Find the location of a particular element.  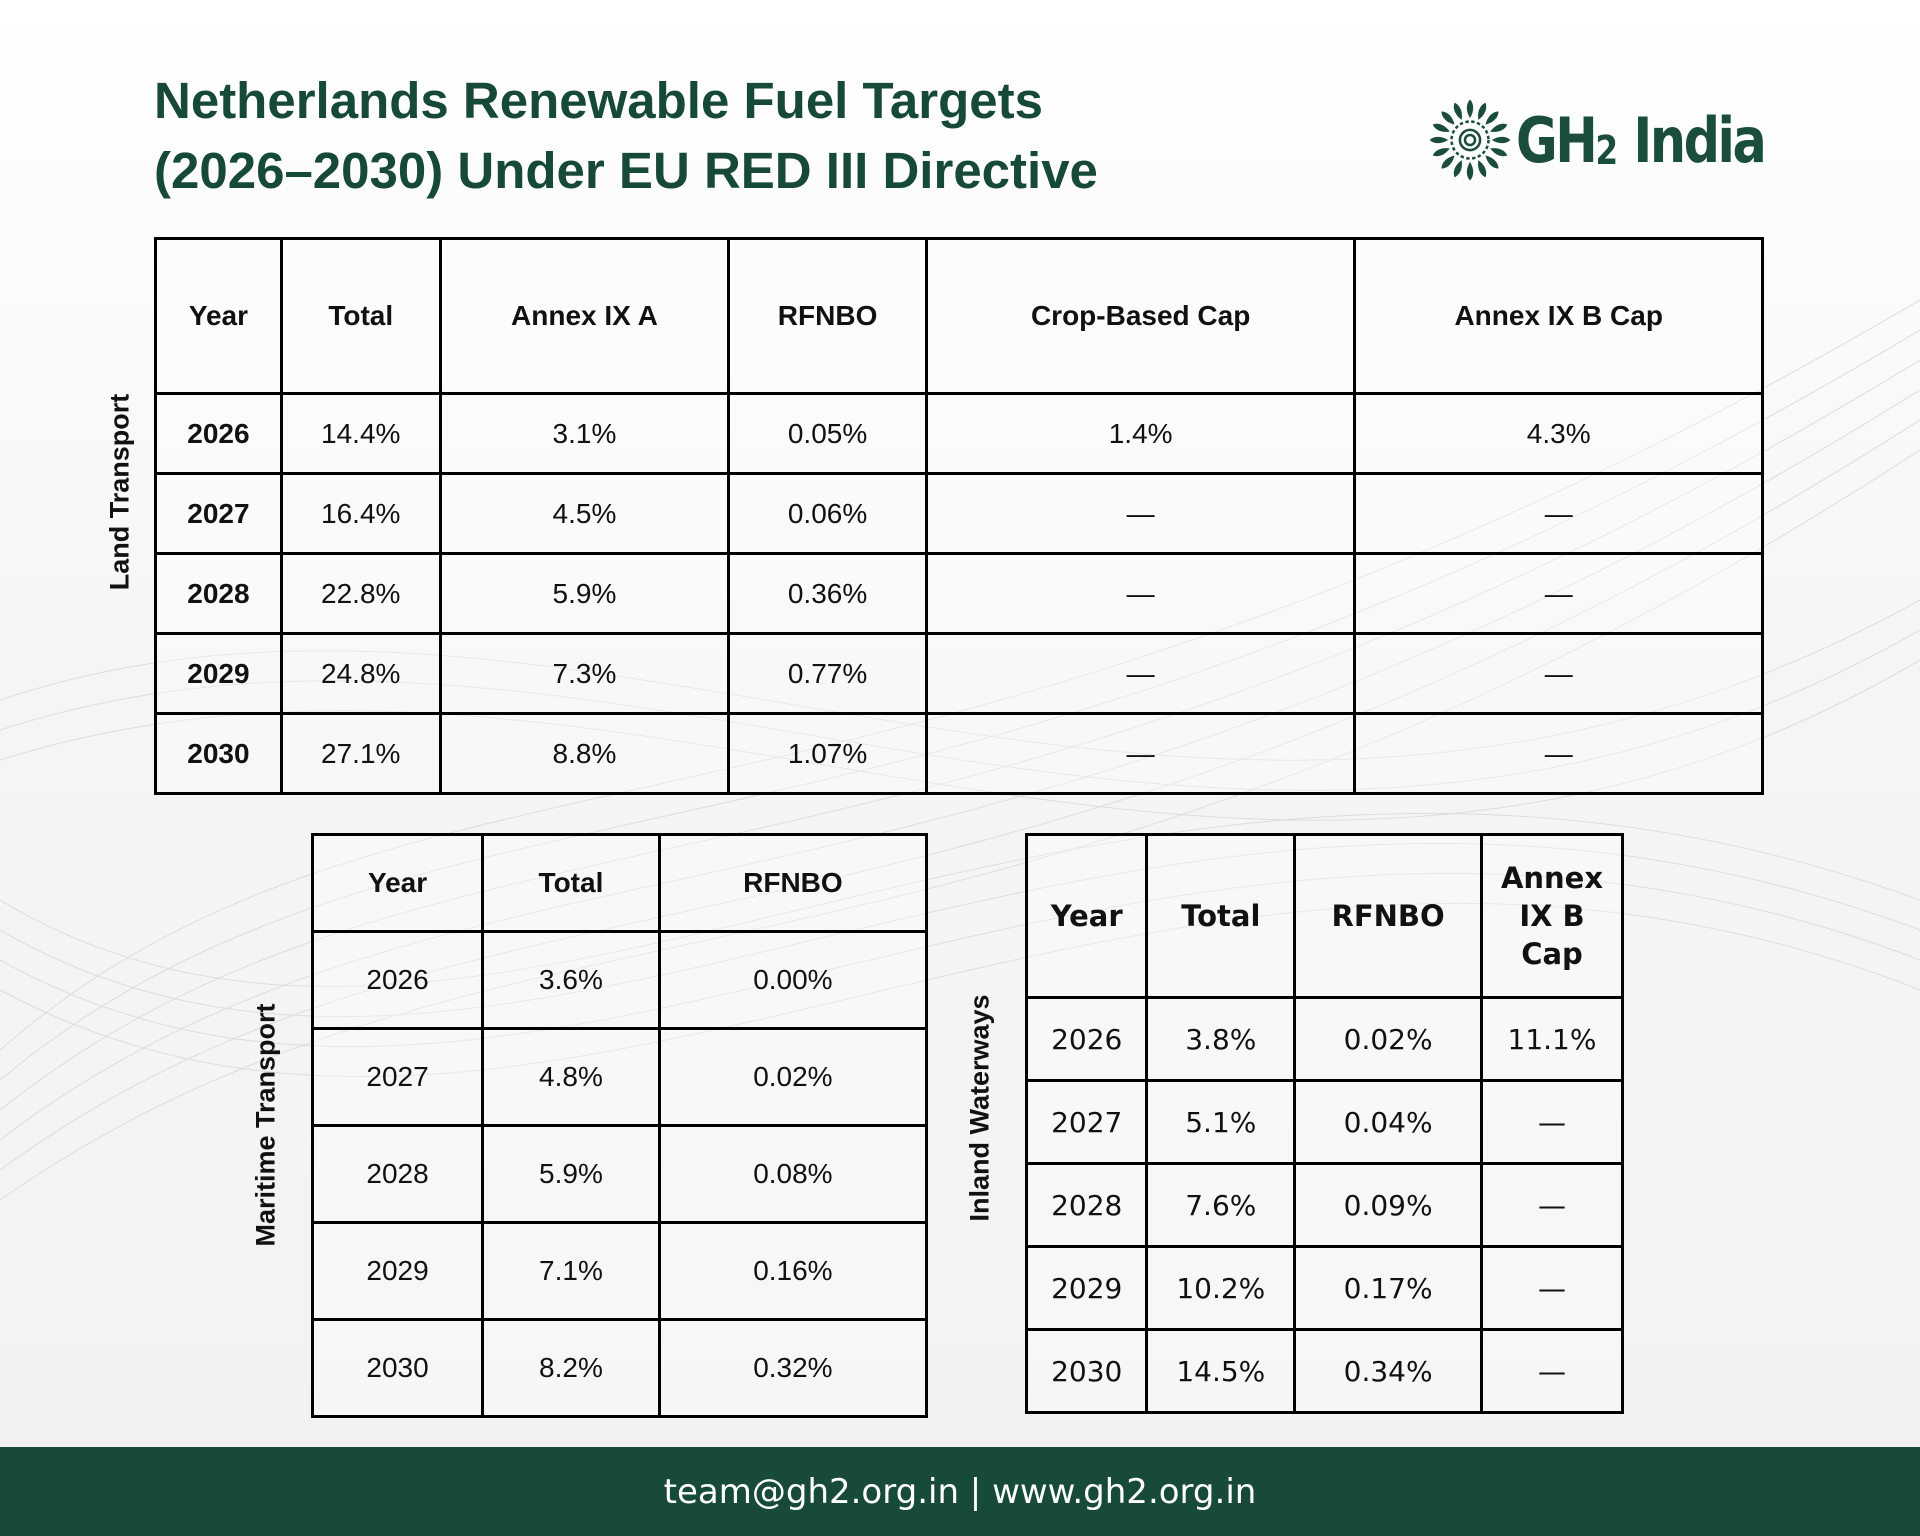

maritime-value-cell: 0.32% is located at coordinates (793, 1368).